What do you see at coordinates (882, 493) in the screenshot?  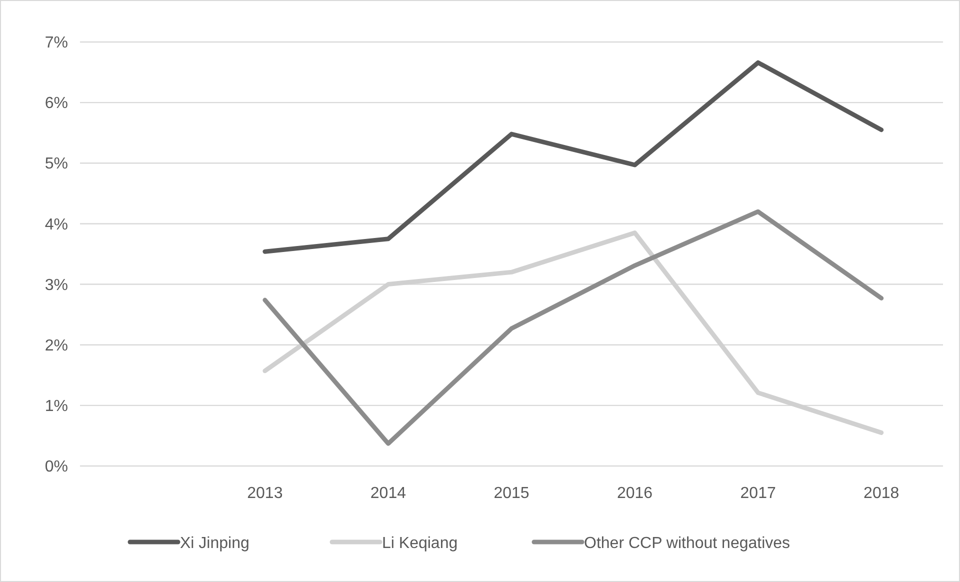 I see `x-tick-label: 2018` at bounding box center [882, 493].